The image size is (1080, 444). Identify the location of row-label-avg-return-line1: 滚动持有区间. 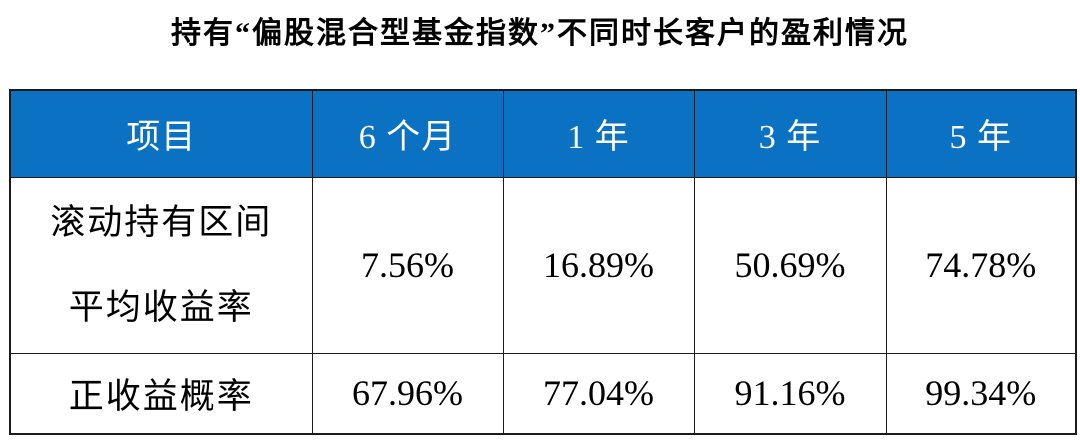
(161, 222).